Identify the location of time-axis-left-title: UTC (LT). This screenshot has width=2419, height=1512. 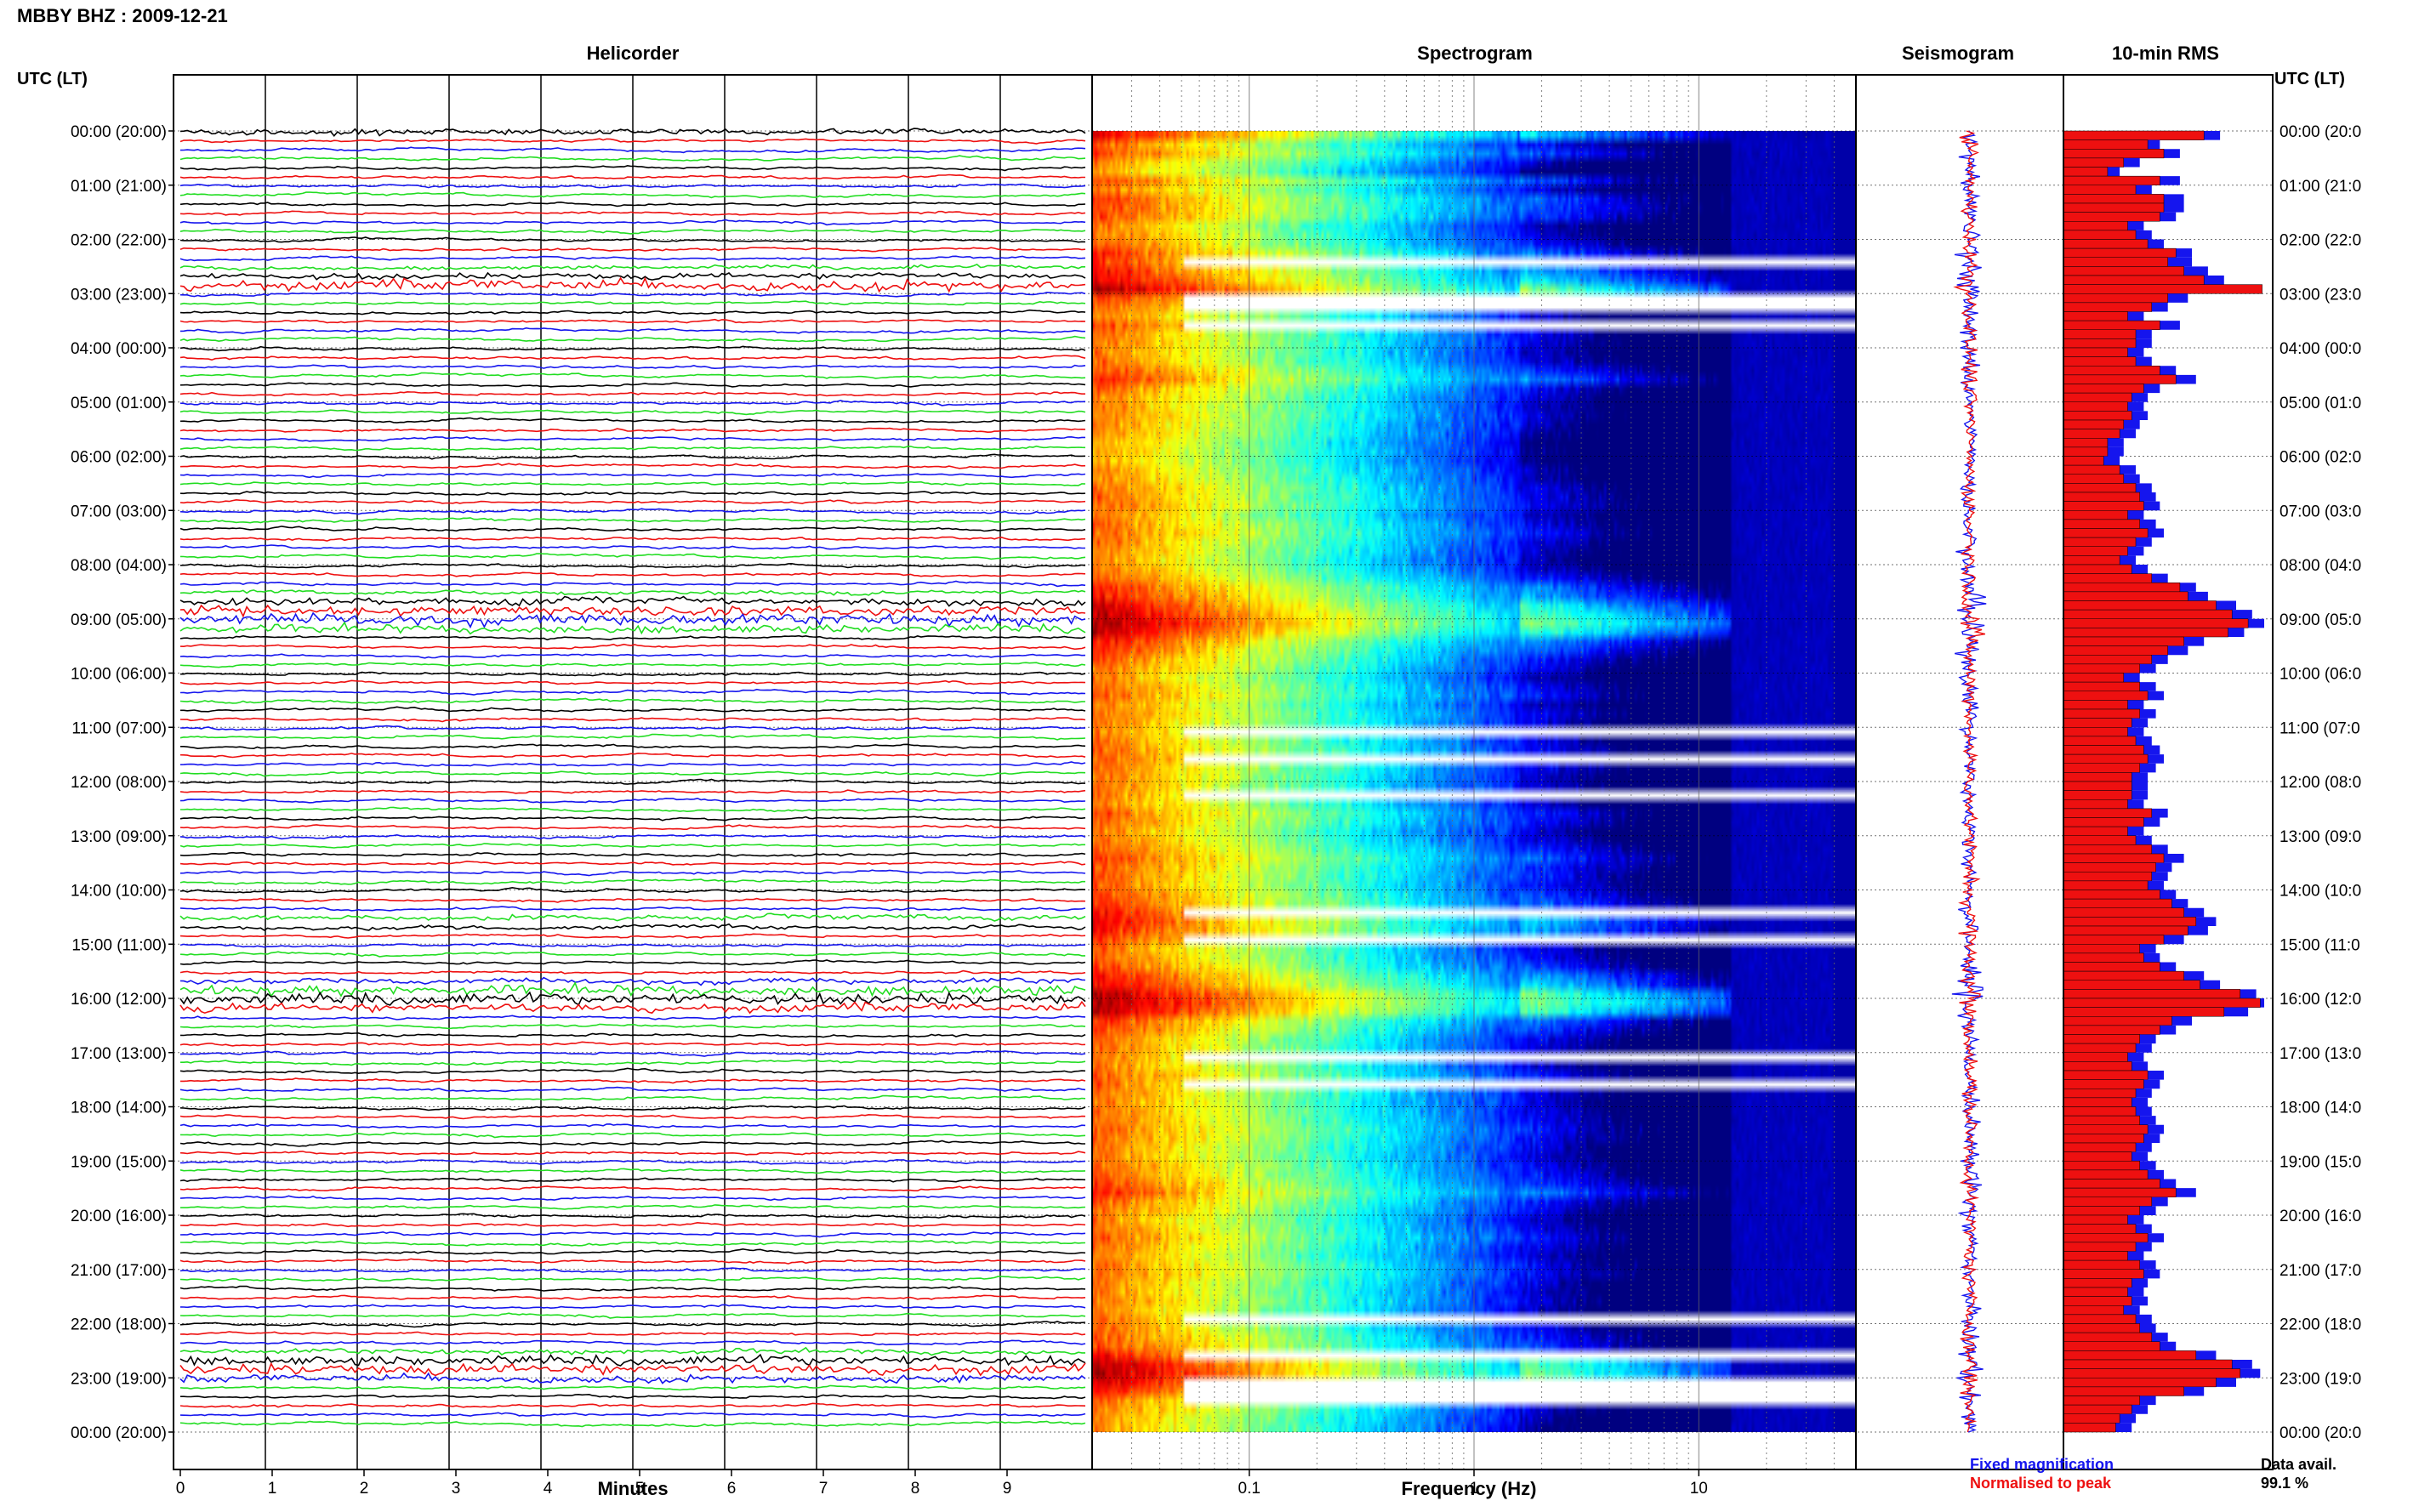
(52, 79).